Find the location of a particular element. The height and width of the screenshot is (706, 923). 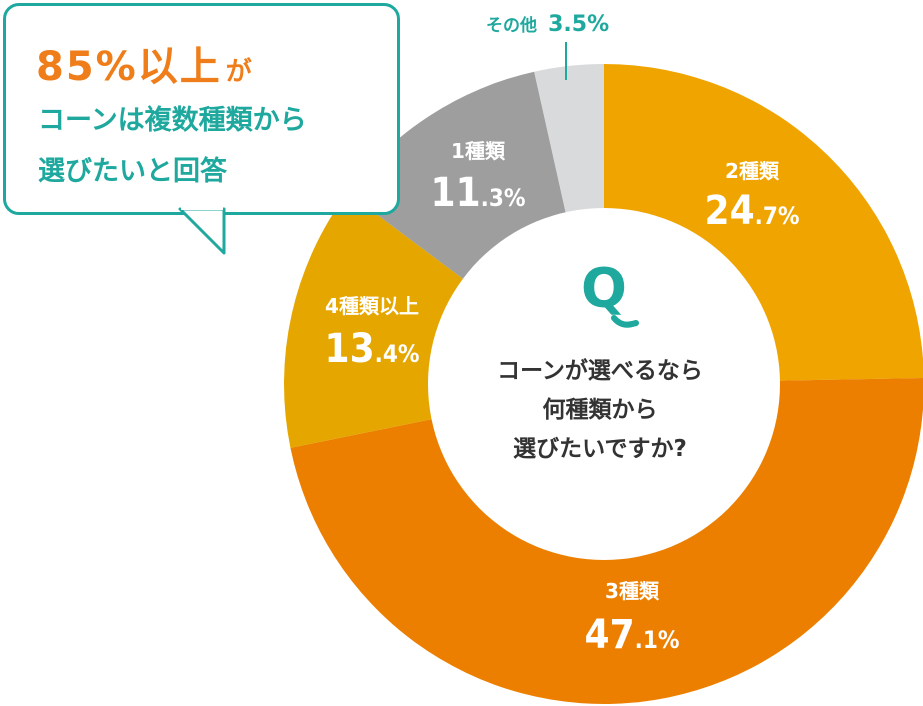

callout-line-1: コーンは複数種類から is located at coordinates (172, 120).